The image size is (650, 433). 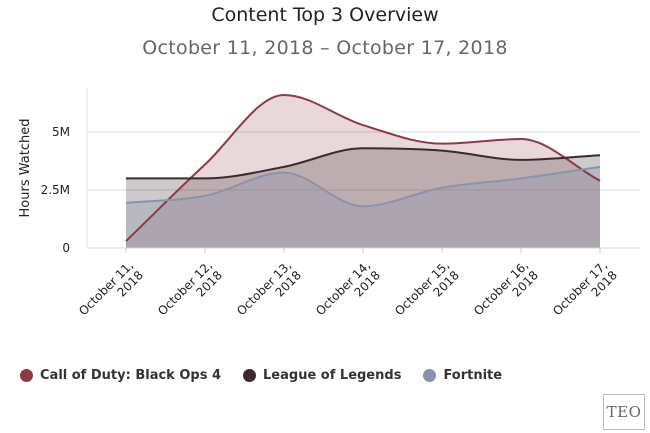 I want to click on x-tick-label: October 11,2018, so click(x=111, y=293).